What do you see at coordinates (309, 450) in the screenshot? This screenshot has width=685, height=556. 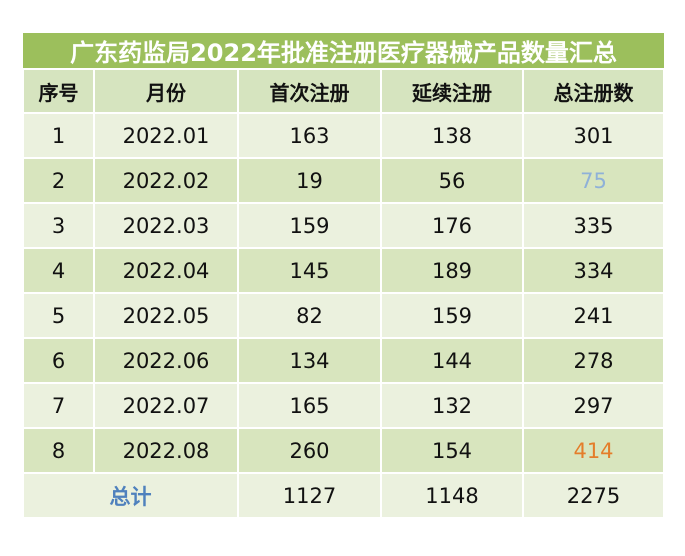 I see `cell-first: 260` at bounding box center [309, 450].